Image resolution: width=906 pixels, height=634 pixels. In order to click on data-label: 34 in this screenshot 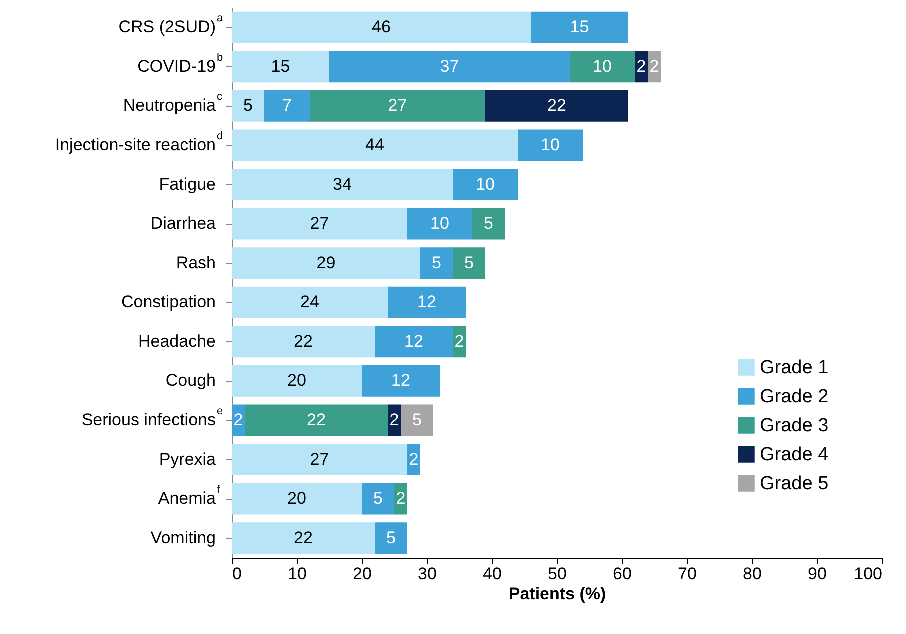, I will do `click(342, 184)`.